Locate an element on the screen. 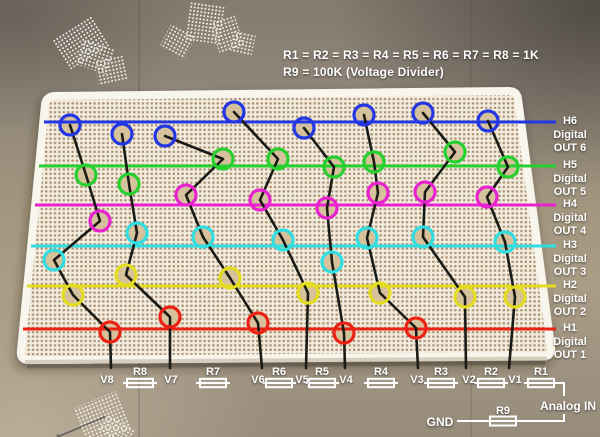 This screenshot has width=600, height=437. resistor-label-r8: R8 is located at coordinates (140, 372).